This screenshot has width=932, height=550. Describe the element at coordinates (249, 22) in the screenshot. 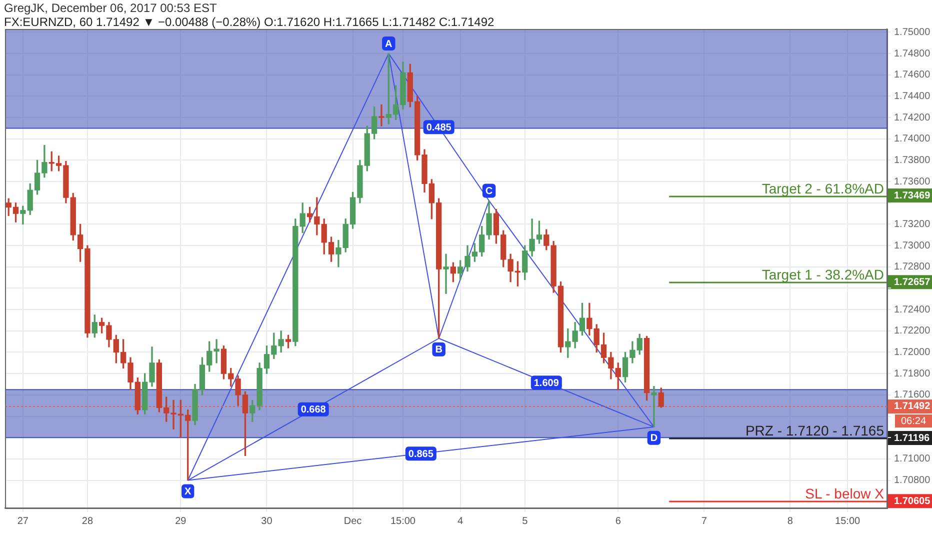

I see `chart-title: FX:EURNZD, 60 1.71492 ▼ −0.00488 (−0.28%) O:1.71620 H:1.71665 L:1.71482 C:1.71492` at that location.